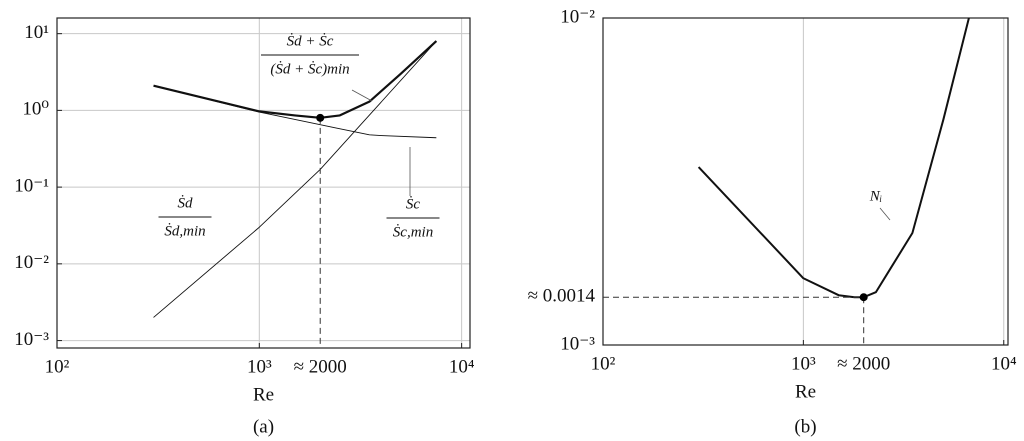 This screenshot has width=1024, height=441. What do you see at coordinates (805, 426) in the screenshot?
I see `caption: (b)` at bounding box center [805, 426].